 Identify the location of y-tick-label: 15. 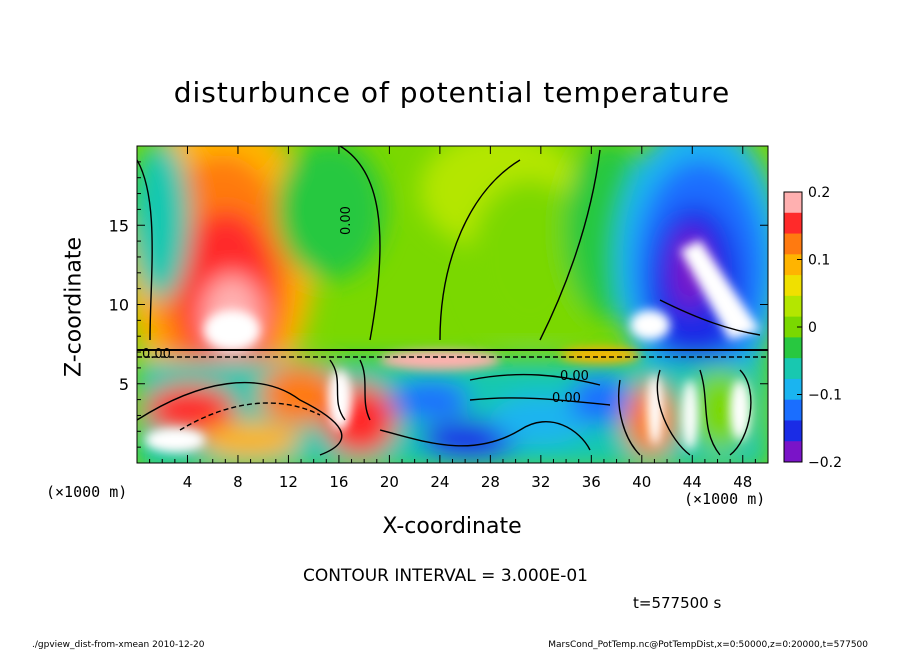
(119, 225).